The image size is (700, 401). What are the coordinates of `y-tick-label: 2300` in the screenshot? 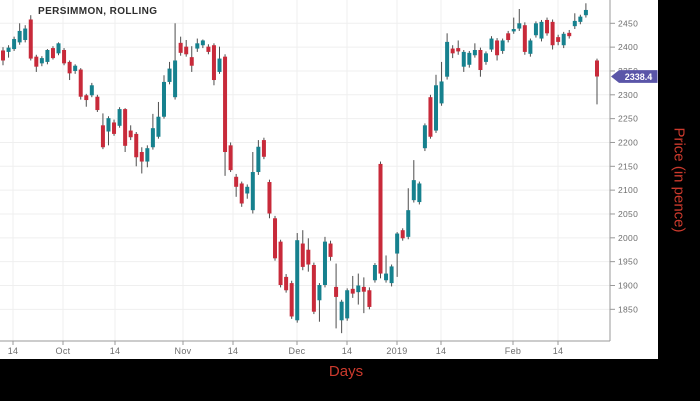 It's located at (628, 95).